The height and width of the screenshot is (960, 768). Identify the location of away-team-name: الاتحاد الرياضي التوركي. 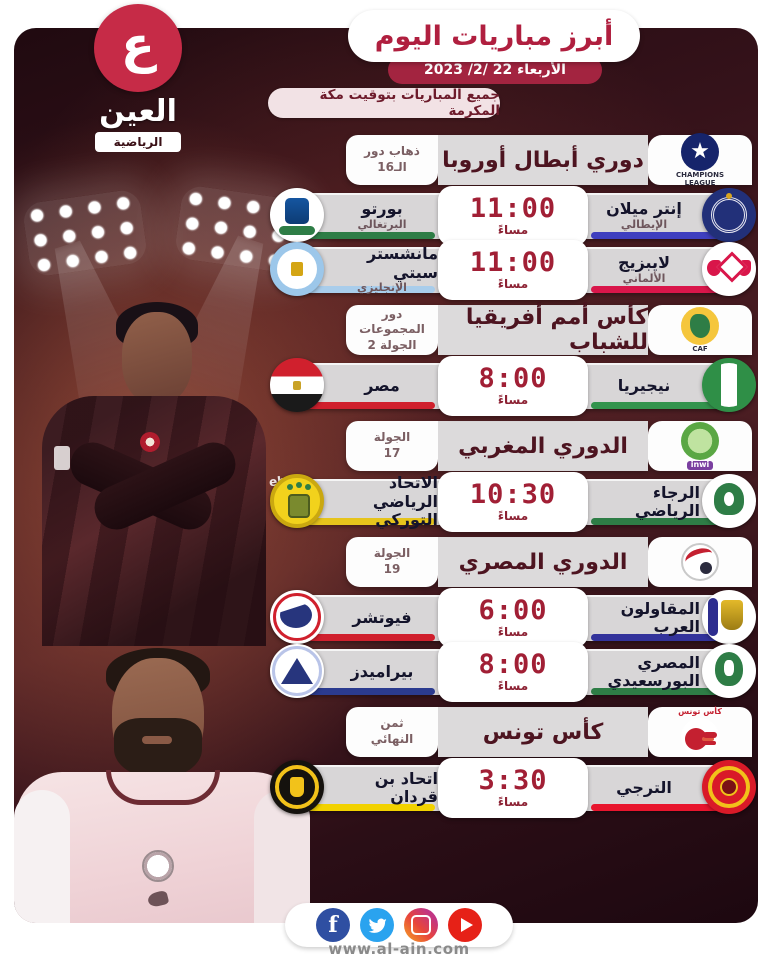
(405, 501).